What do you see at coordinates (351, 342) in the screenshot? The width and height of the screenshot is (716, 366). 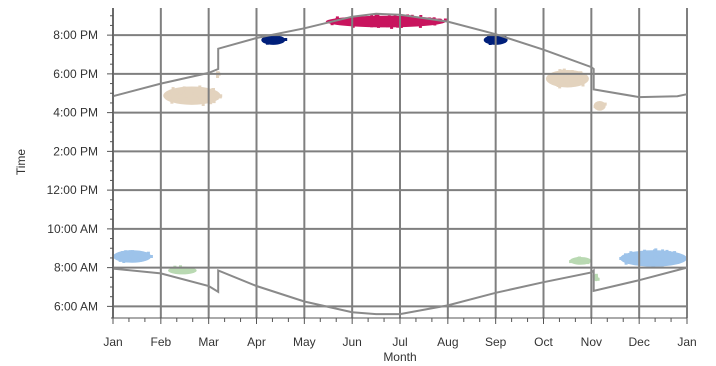 I see `x-tick-label: Jun` at bounding box center [351, 342].